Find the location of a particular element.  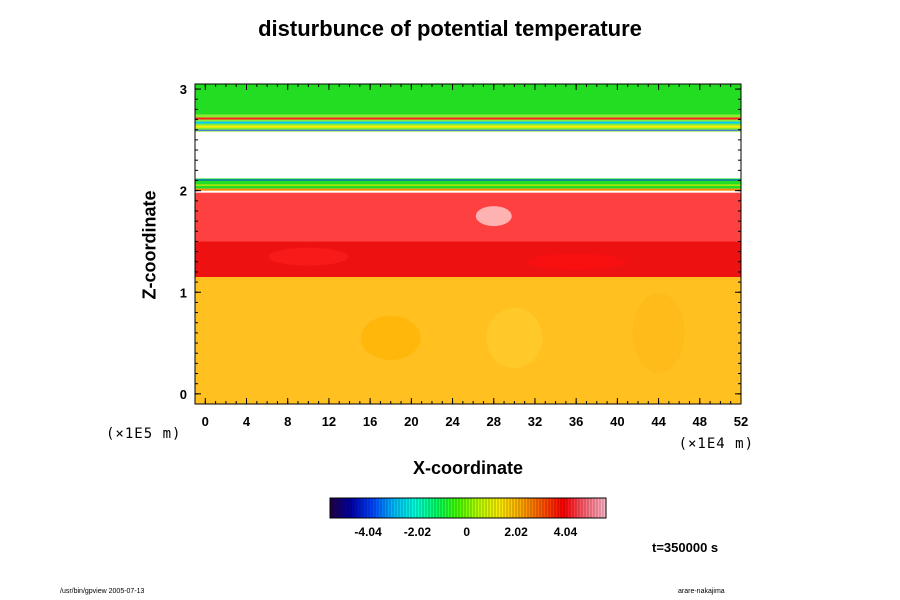

x-axis-label: X-coordinate is located at coordinates (467, 468).